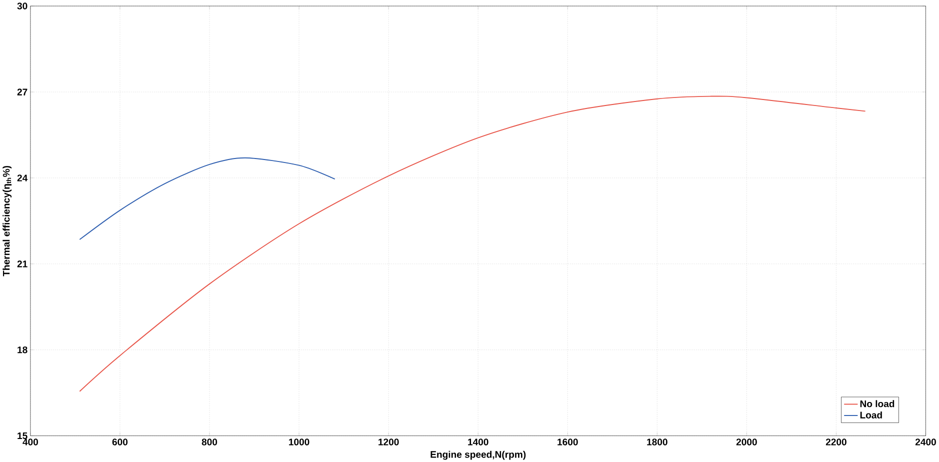 This screenshot has height=462, width=939. I want to click on y-tick-label: 27, so click(22, 92).